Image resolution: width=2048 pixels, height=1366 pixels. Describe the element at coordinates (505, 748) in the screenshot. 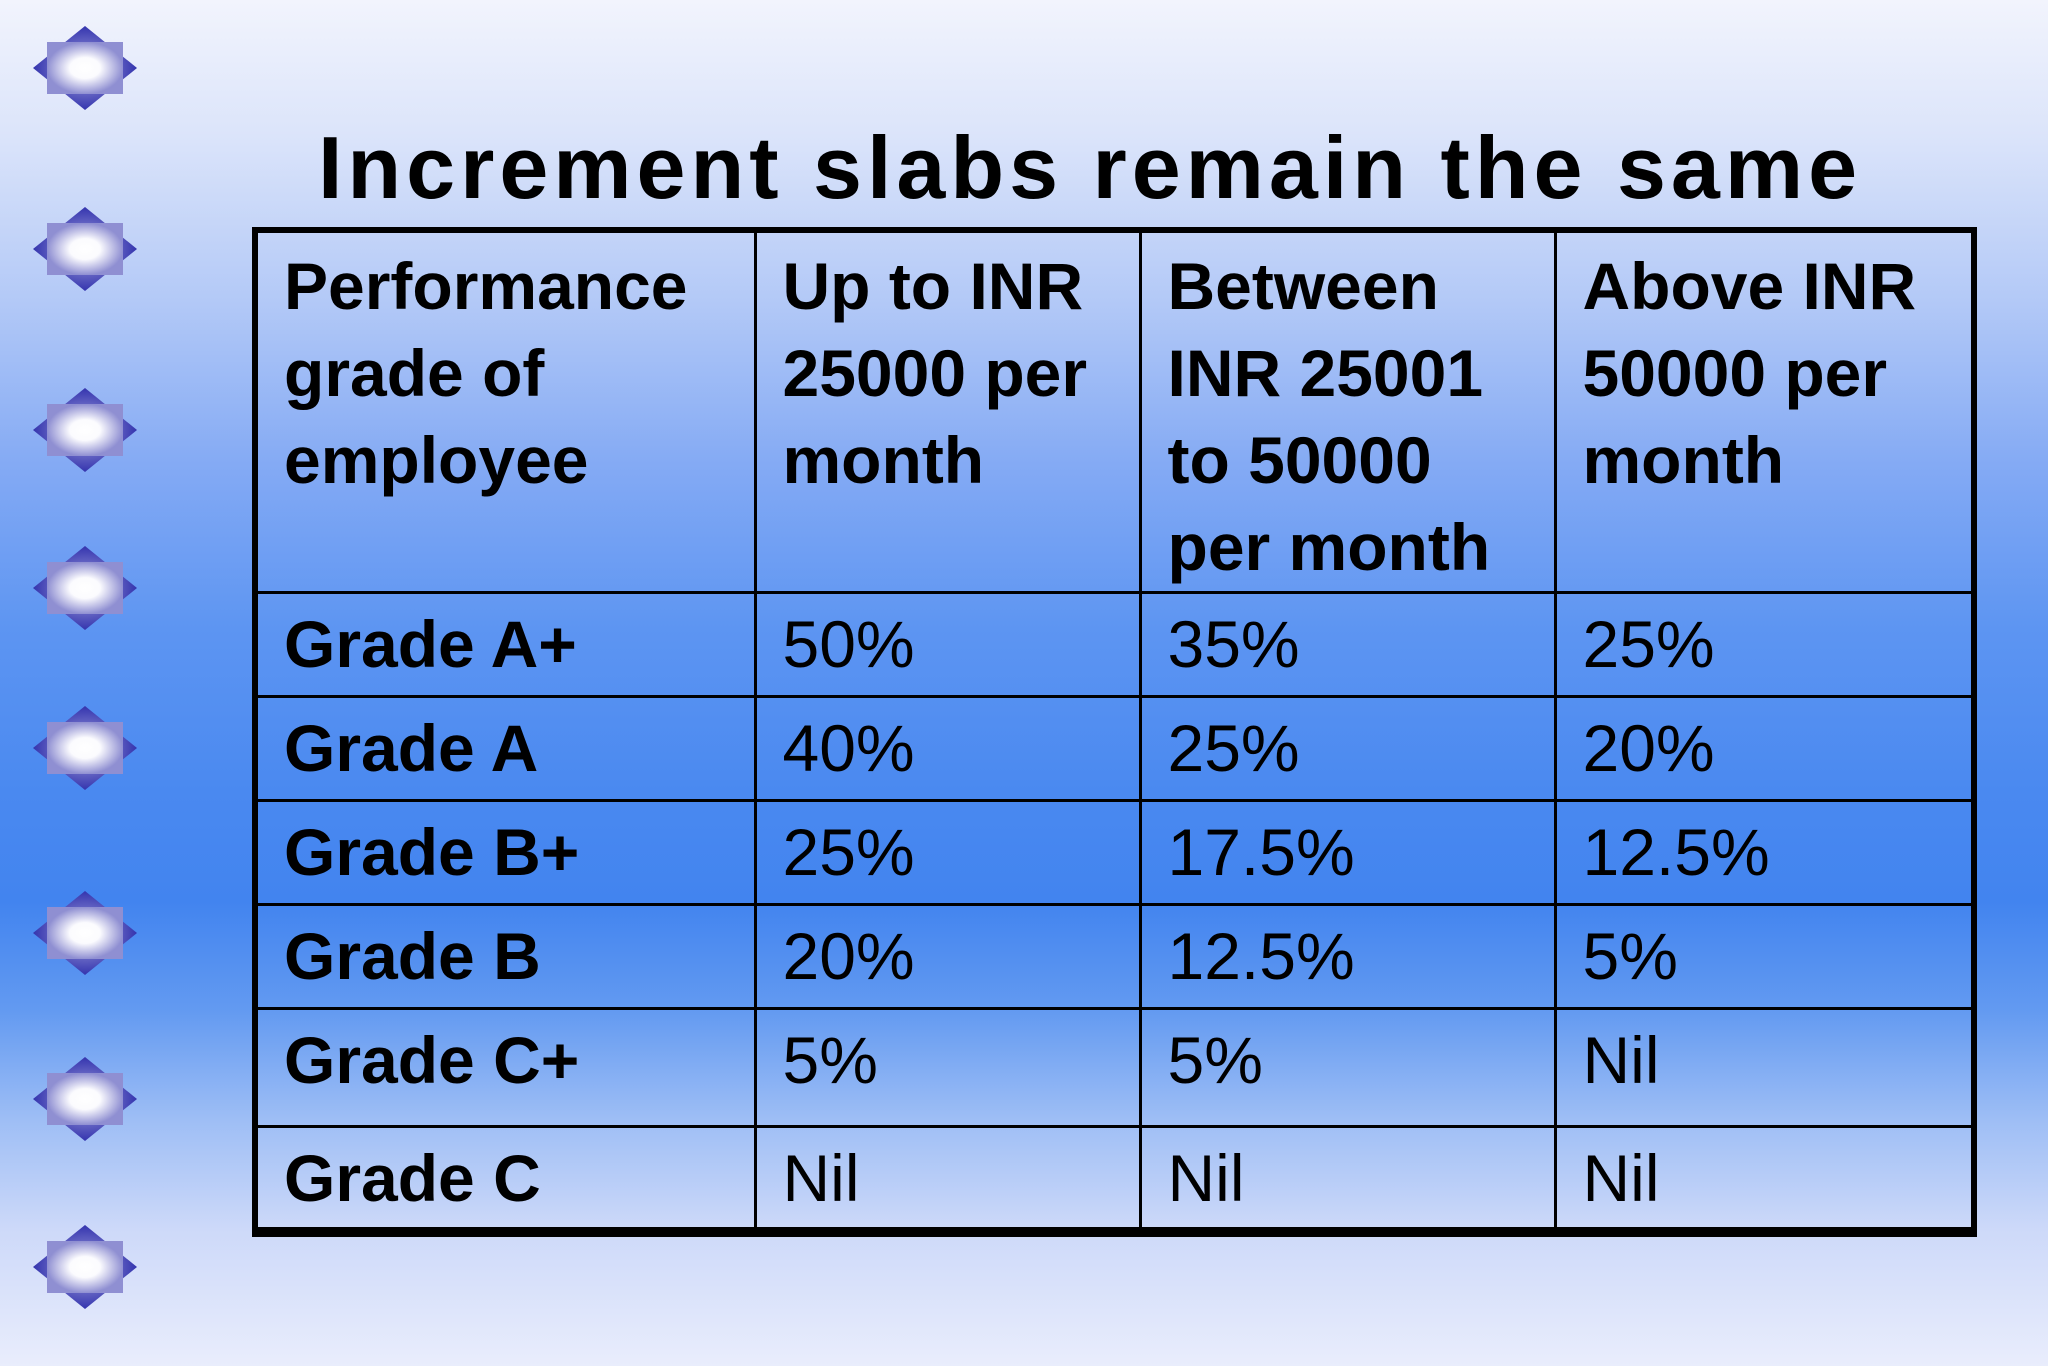

I see `grade-cell: Grade A` at that location.